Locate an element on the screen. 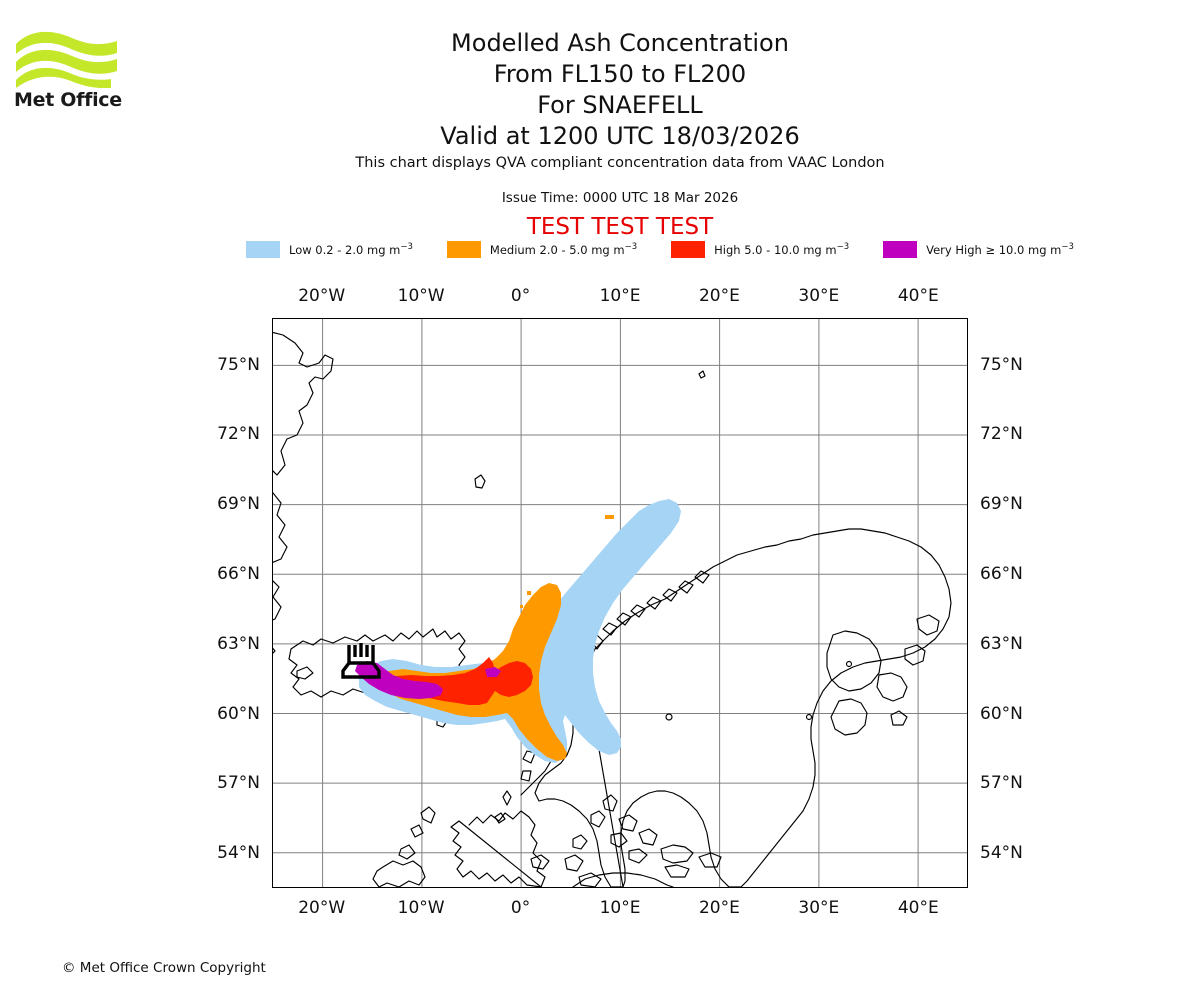 This screenshot has width=1200, height=1000. title-line-3: For SNAEFELL is located at coordinates (620, 105).